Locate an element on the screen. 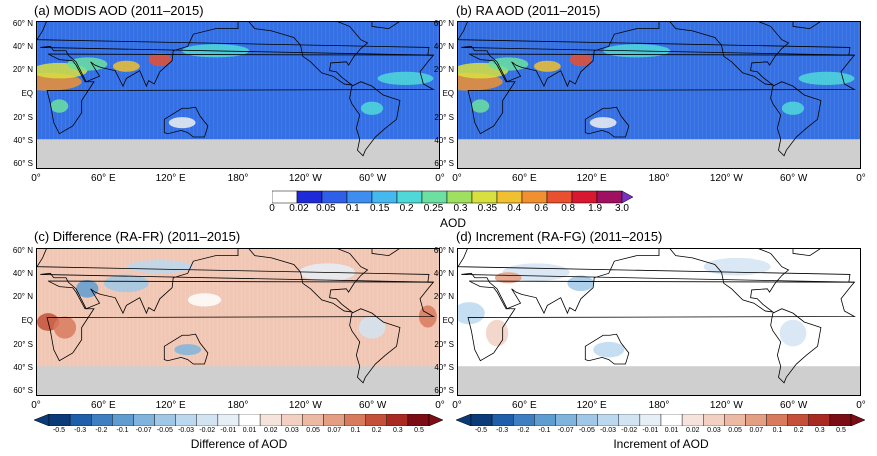 This screenshot has width=877, height=456. map-b-canvas is located at coordinates (659, 95).